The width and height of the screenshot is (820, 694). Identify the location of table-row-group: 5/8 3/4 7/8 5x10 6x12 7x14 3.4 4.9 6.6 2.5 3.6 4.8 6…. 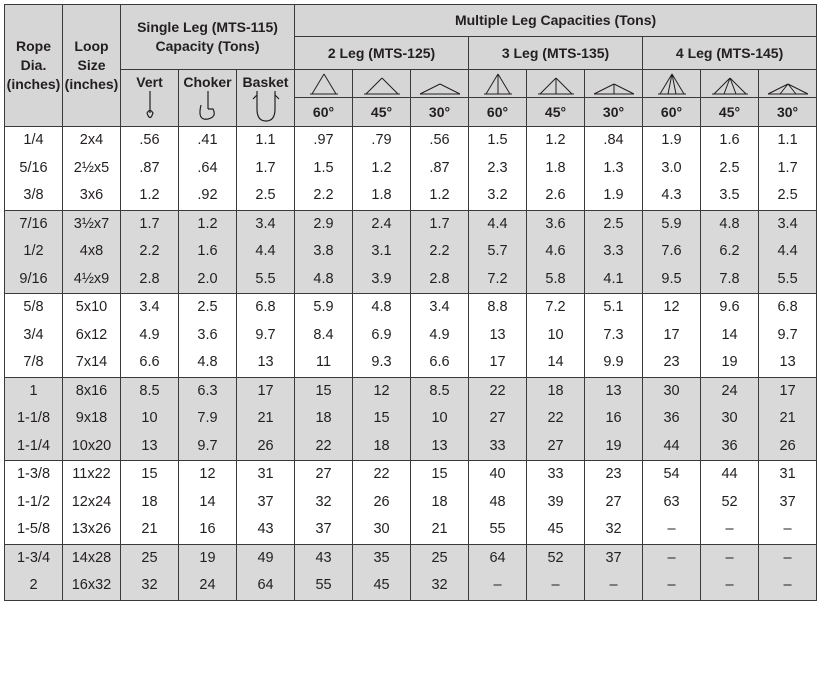
(411, 335).